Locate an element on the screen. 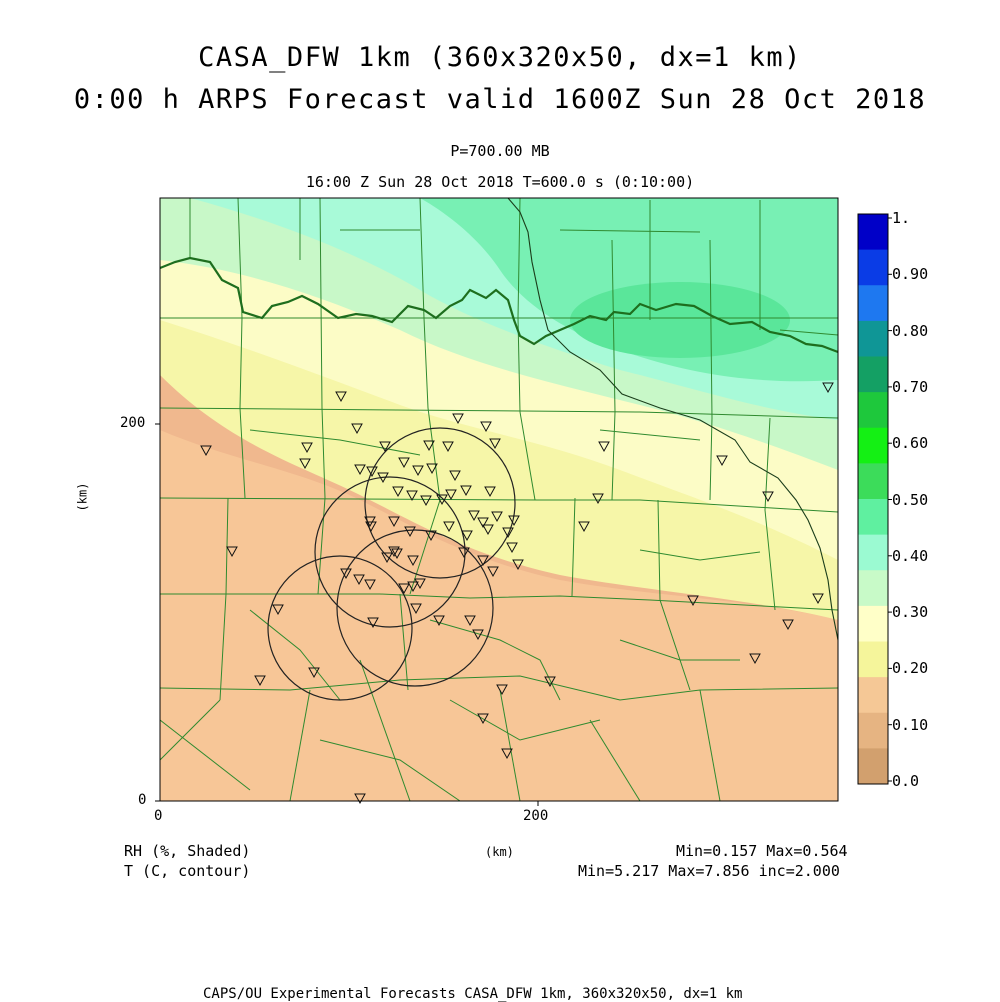 This screenshot has height=1002, width=1000. x-tick-label-200: 200 is located at coordinates (536, 816).